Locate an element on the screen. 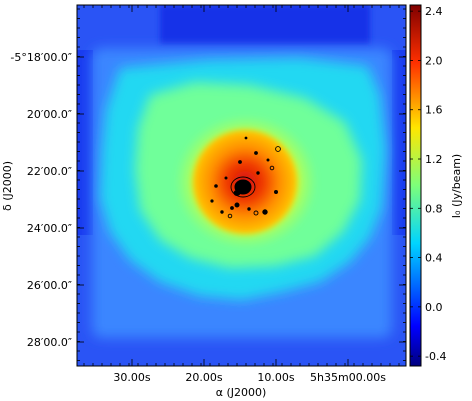 Image resolution: width=472 pixels, height=401 pixels. y-tick-label: 26′00.0″ is located at coordinates (49, 285).